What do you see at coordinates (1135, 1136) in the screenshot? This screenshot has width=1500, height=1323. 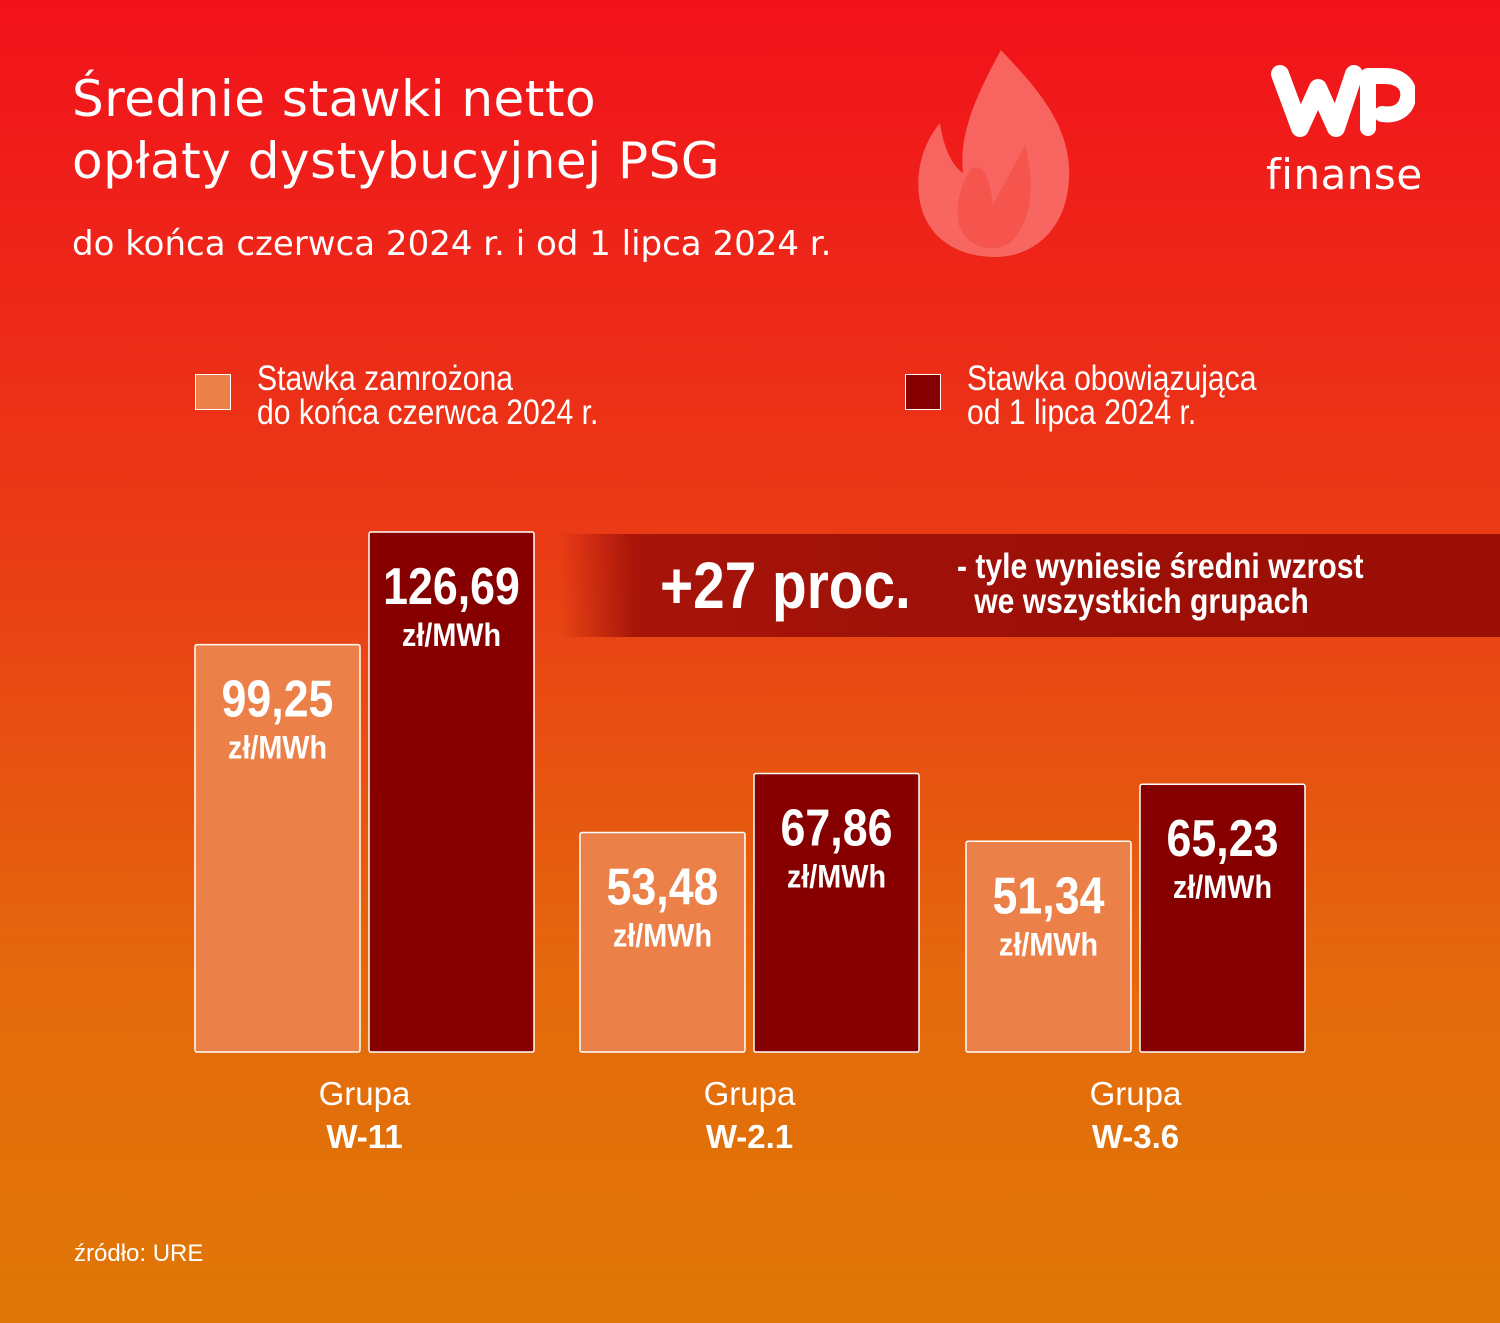 I see `category-code: W-3.6` at bounding box center [1135, 1136].